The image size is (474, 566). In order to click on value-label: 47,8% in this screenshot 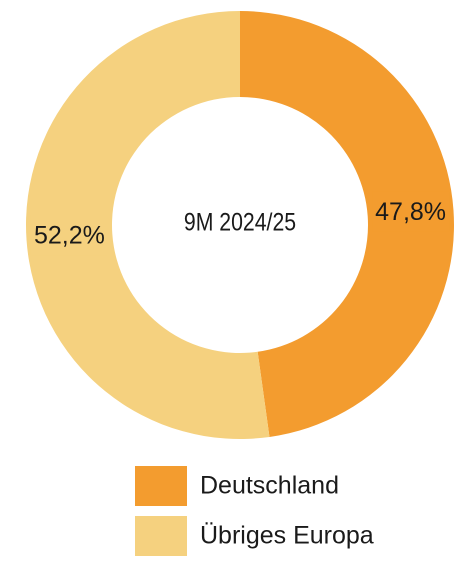, I will do `click(410, 212)`.